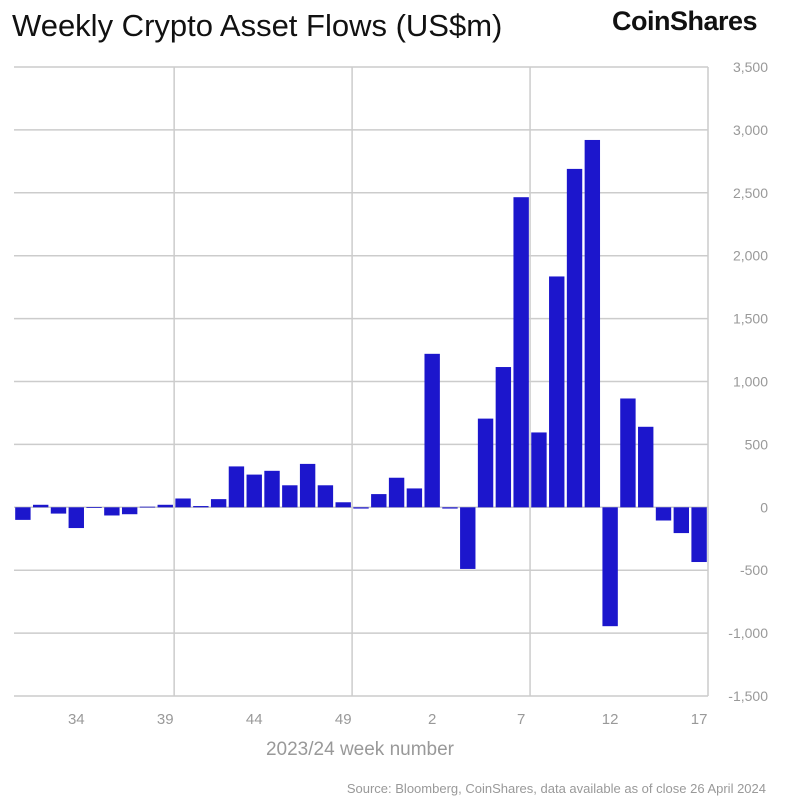  Describe the element at coordinates (343, 719) in the screenshot. I see `x-tick-label: 49` at that location.